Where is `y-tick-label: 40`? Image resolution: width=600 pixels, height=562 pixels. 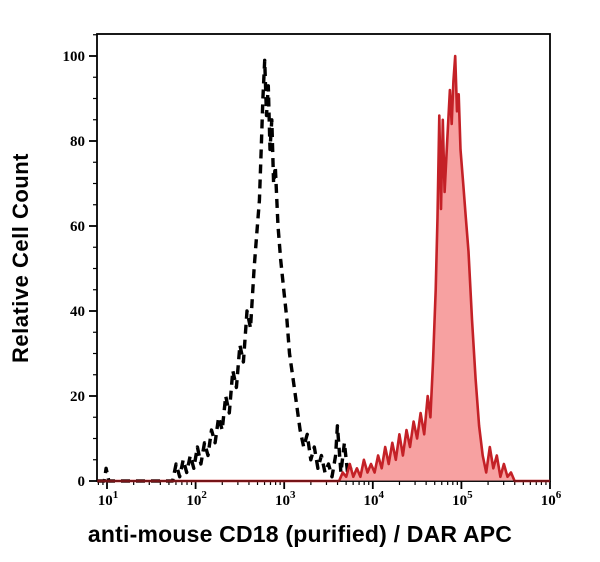
y-tick-label: 40 is located at coordinates (77, 312).